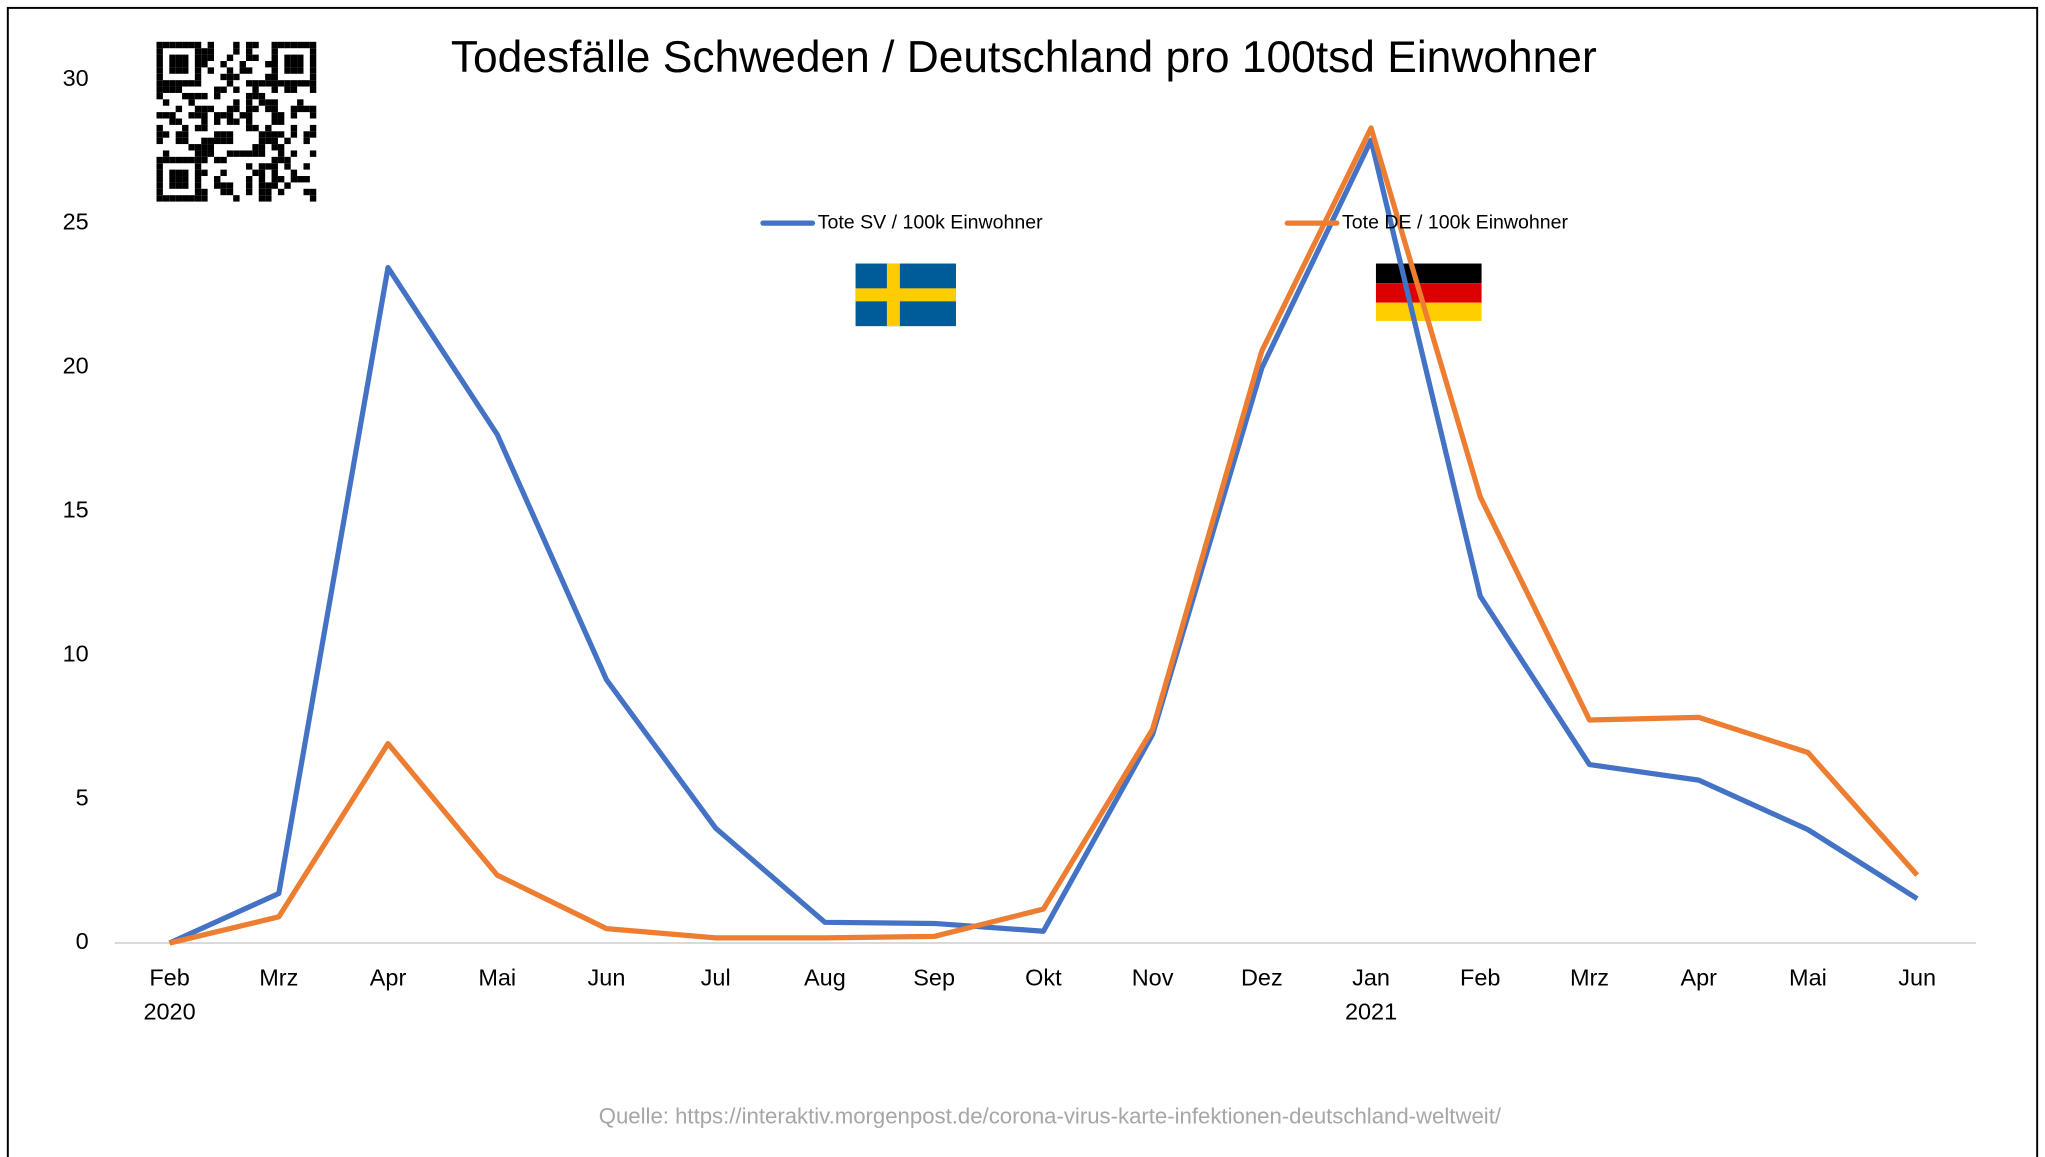 The height and width of the screenshot is (1157, 2045). What do you see at coordinates (169, 995) in the screenshot?
I see `x-tick-label: Feb 2020` at bounding box center [169, 995].